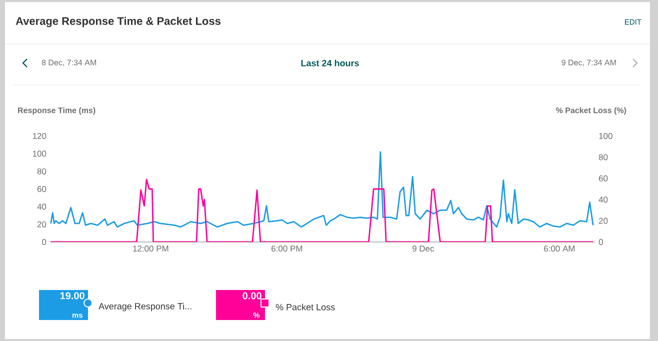 The image size is (658, 341). I want to click on x-tick-label: 9 Dec, so click(423, 249).